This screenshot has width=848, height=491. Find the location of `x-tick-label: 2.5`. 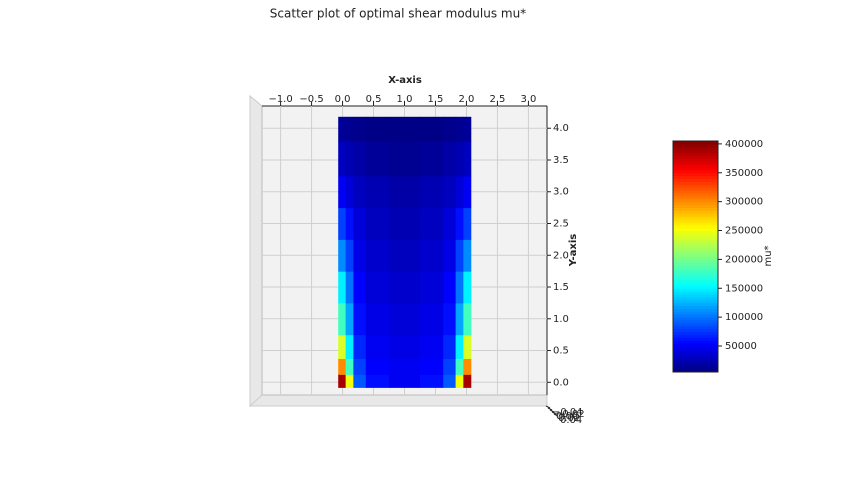

x-tick-label: 2.5 is located at coordinates (497, 99).